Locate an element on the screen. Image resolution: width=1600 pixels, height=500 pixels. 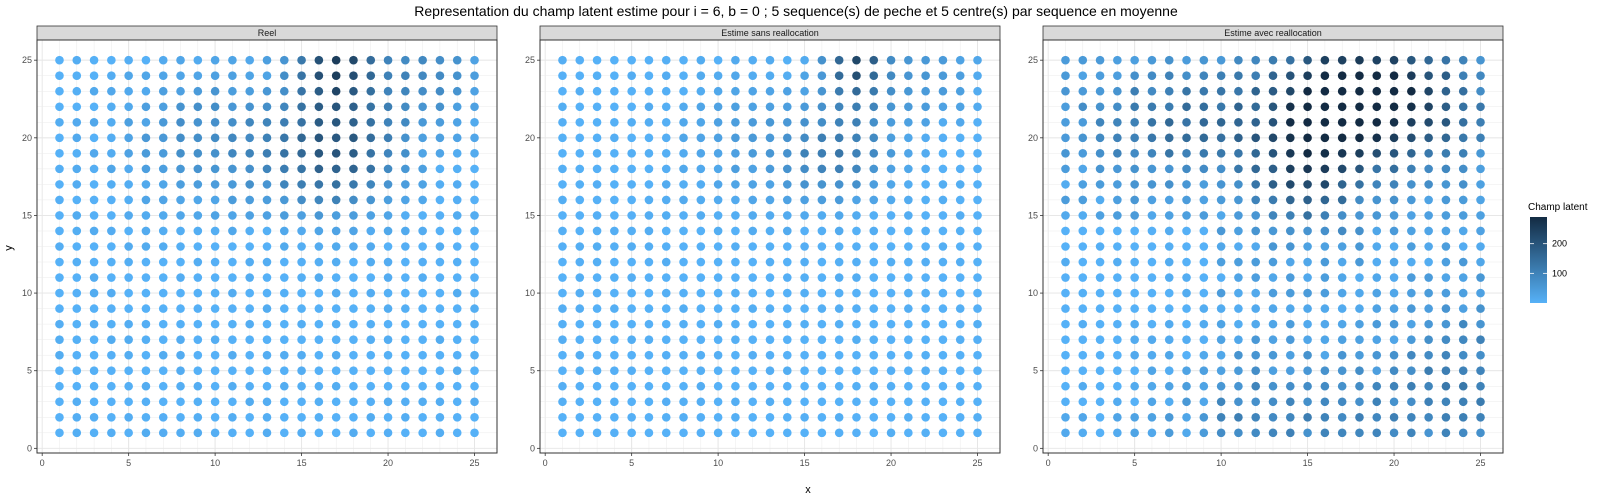
x-tick-label: 25 is located at coordinates (978, 463).